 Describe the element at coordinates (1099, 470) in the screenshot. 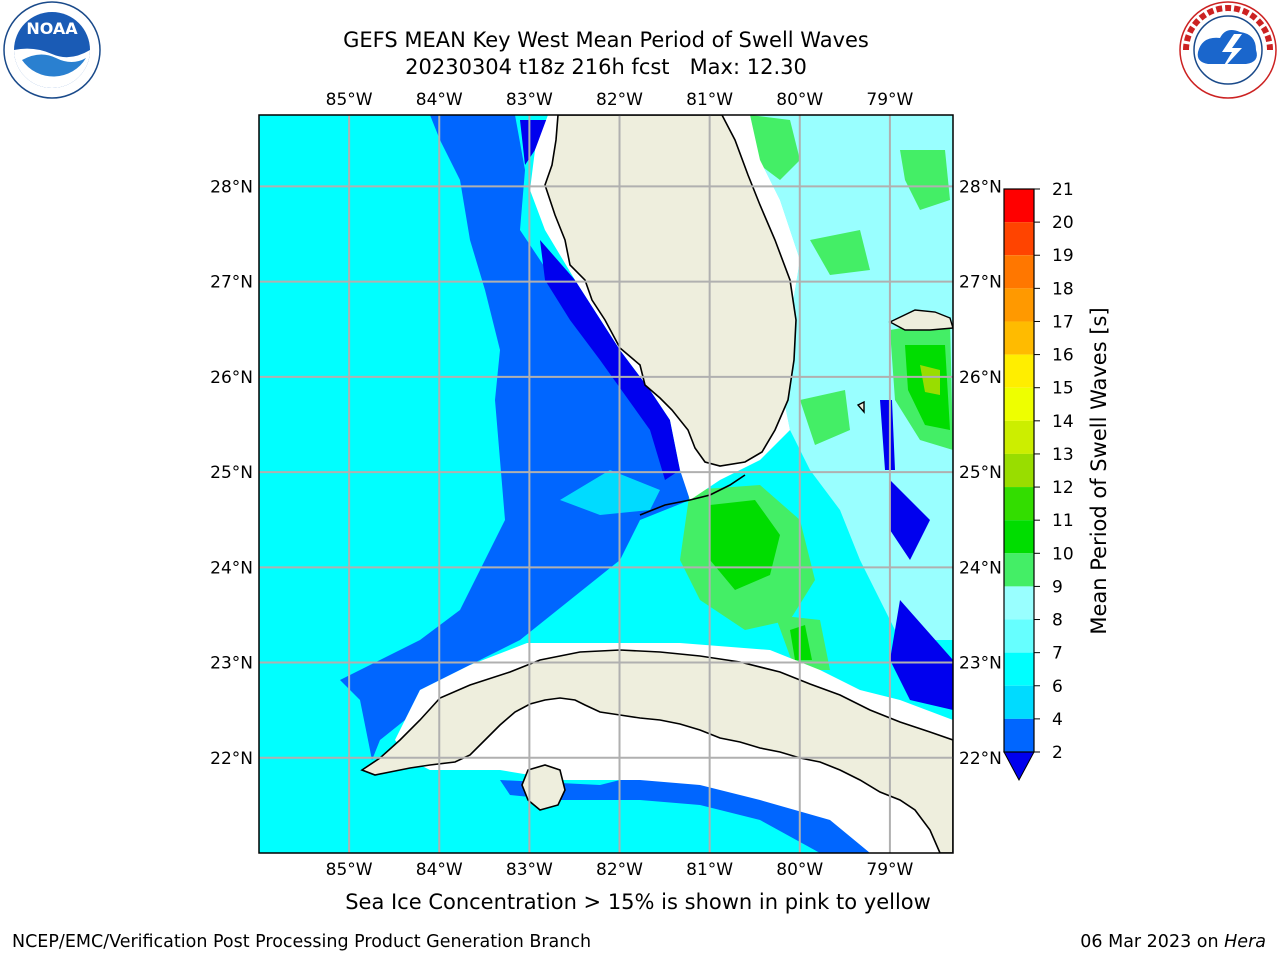

I see `colorbar-label: Mean Period of Swell Waves [s]` at that location.